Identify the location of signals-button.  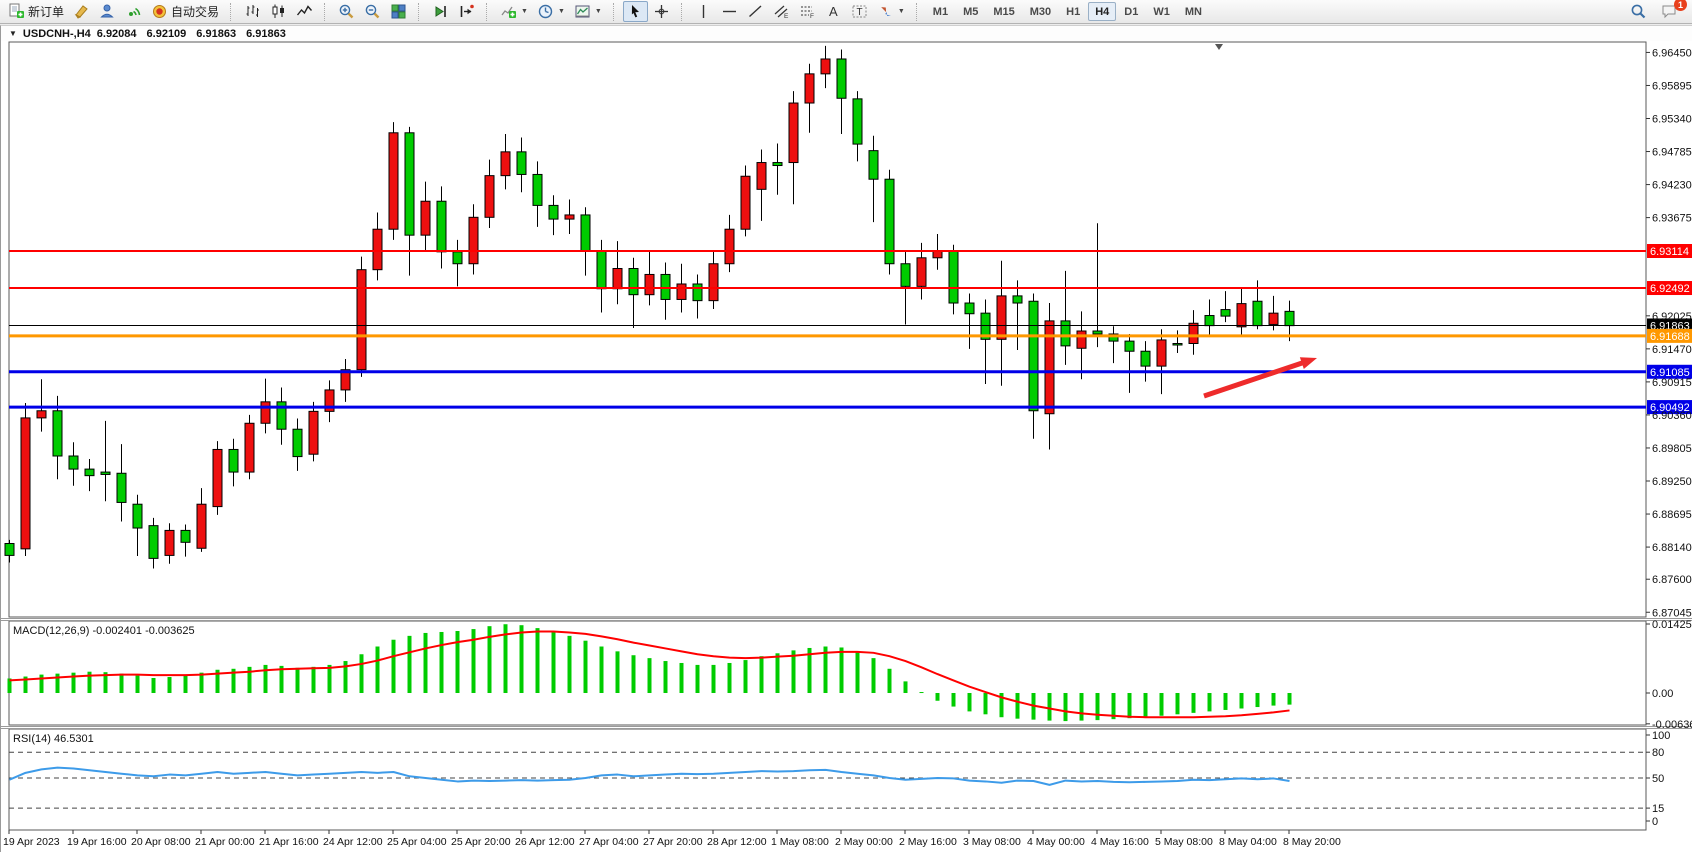
(133, 11).